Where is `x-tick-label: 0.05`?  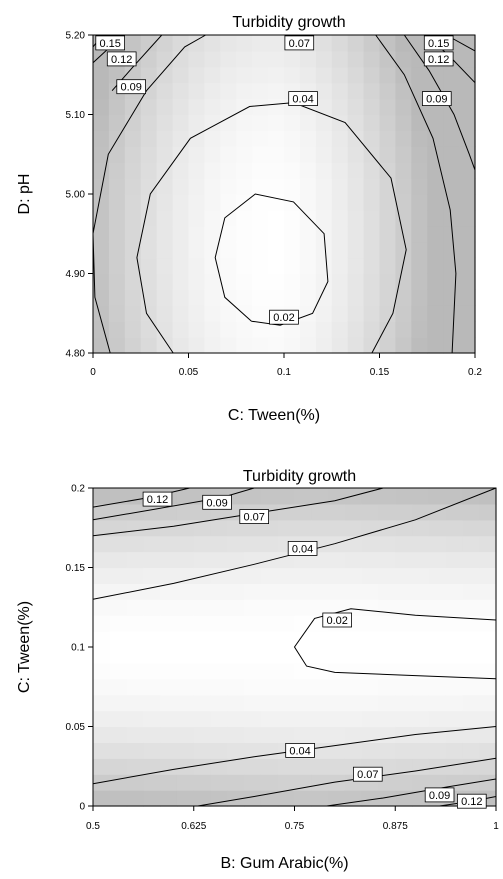 x-tick-label: 0.05 is located at coordinates (189, 372).